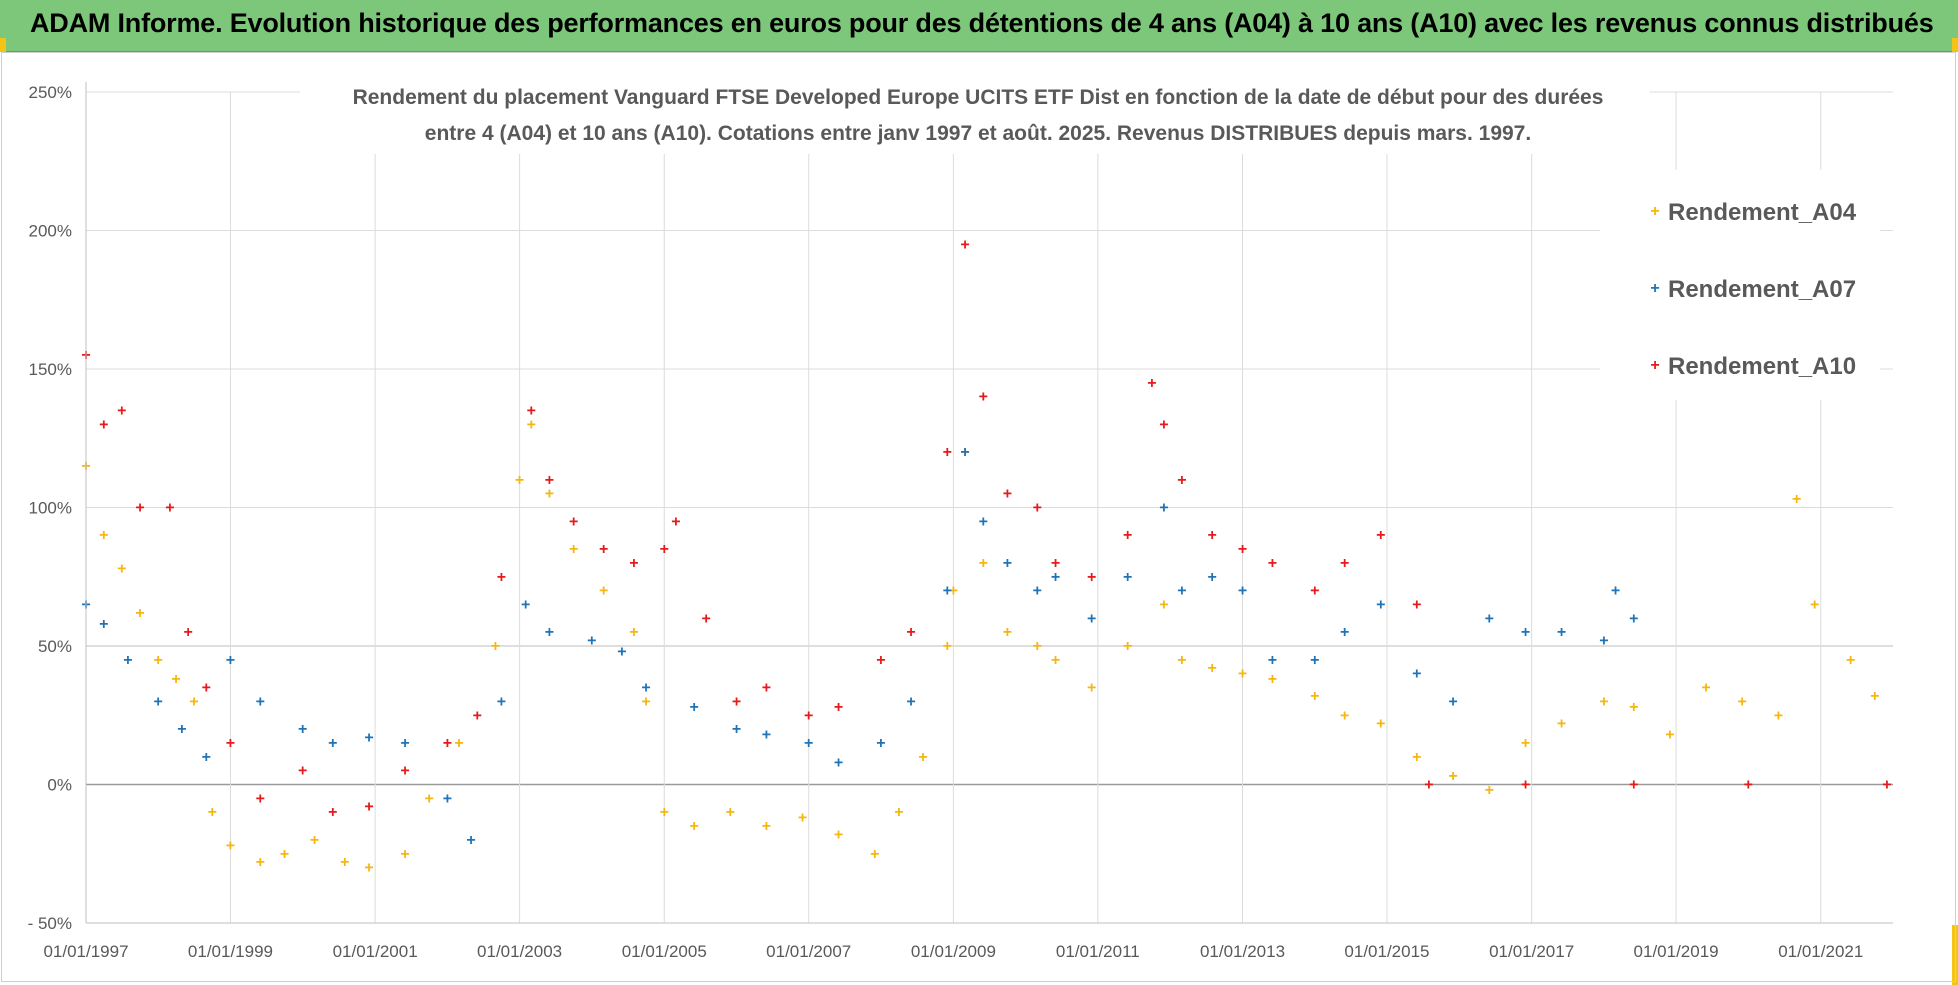  Describe the element at coordinates (519, 951) in the screenshot. I see `x-tick-label: 01/01/2003` at that location.